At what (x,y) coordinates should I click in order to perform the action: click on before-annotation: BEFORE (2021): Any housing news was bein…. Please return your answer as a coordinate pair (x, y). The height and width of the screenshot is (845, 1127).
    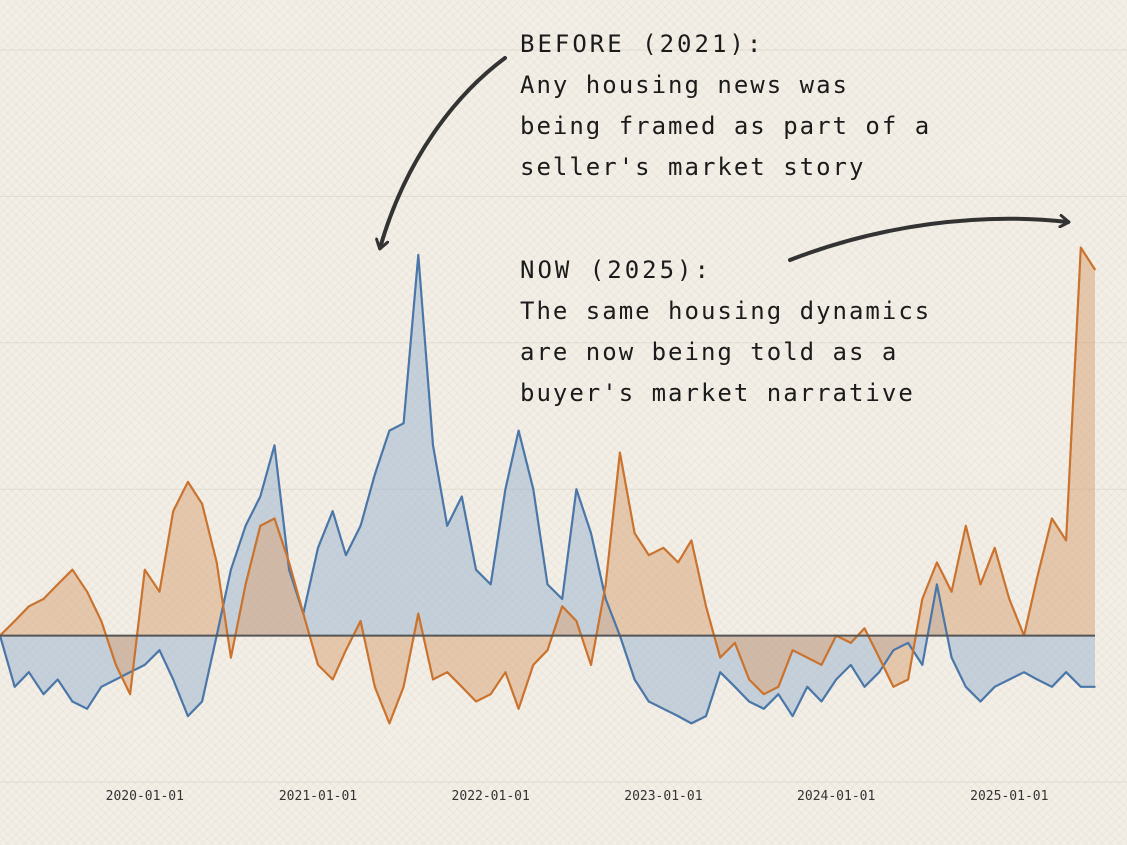
    Looking at the image, I should click on (725, 106).